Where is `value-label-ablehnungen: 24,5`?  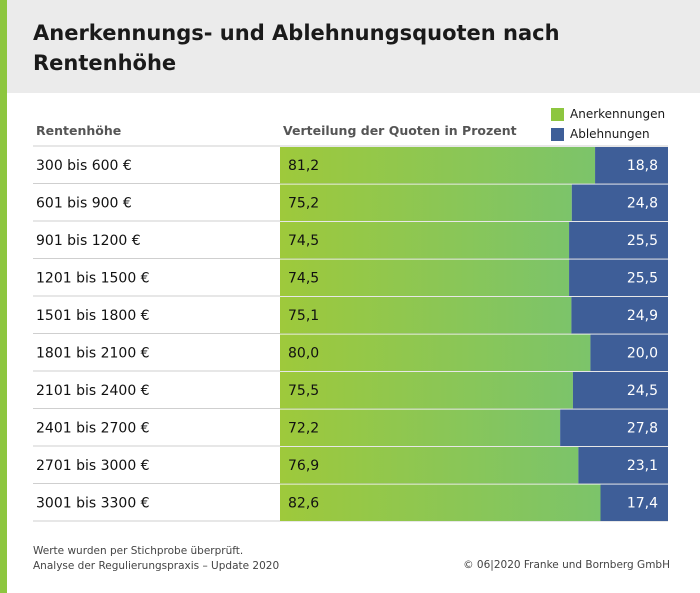 value-label-ablehnungen: 24,5 is located at coordinates (642, 391).